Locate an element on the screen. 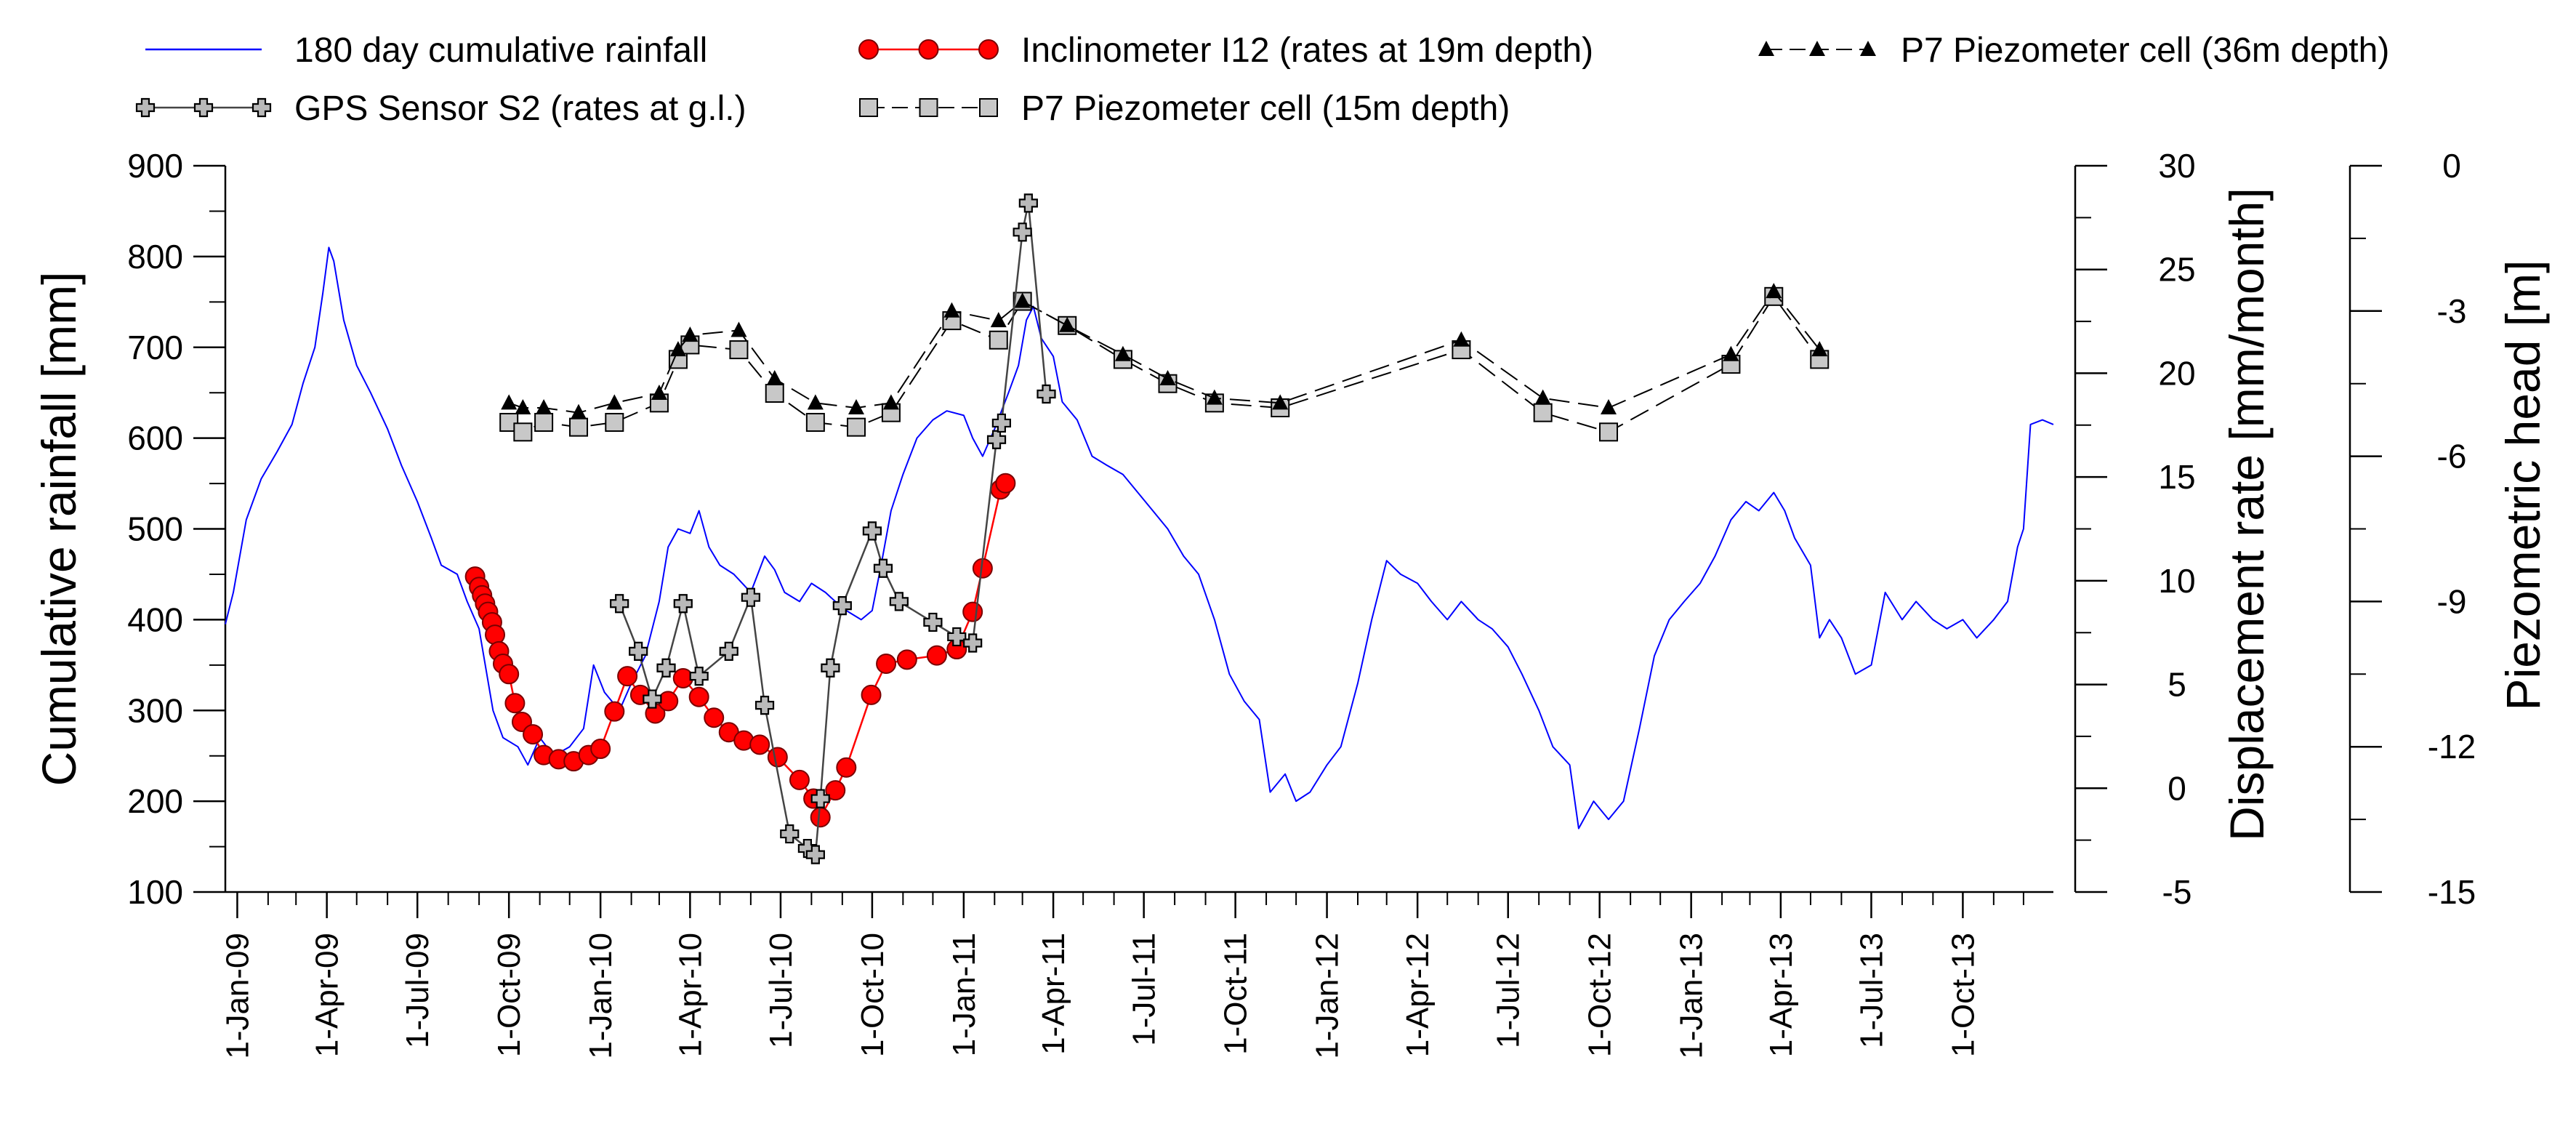 The height and width of the screenshot is (1137, 2576). y-tick-label: 20 is located at coordinates (2176, 373).